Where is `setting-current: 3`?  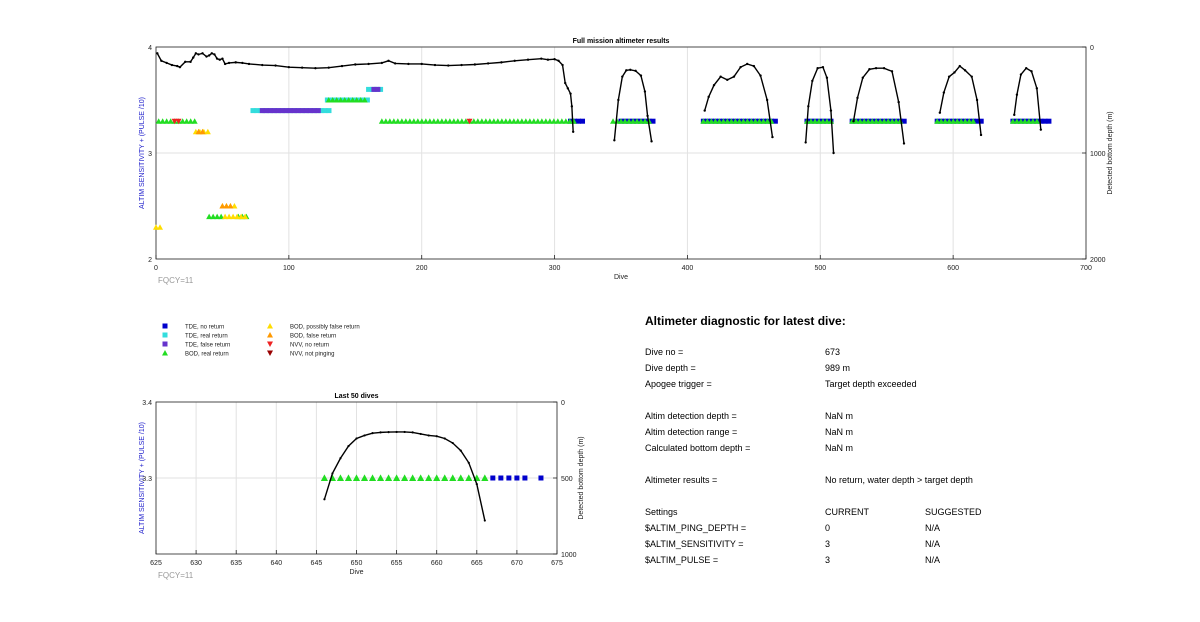 setting-current: 3 is located at coordinates (828, 544).